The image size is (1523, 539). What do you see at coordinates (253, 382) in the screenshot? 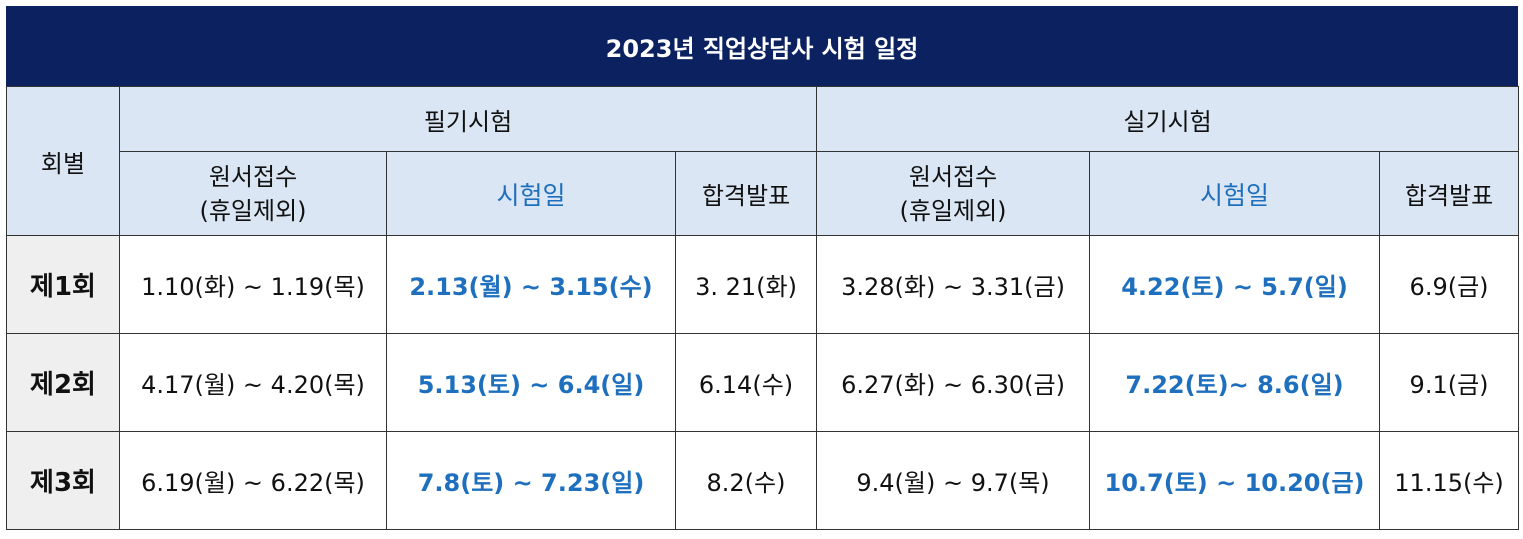
I see `written-application-cell: 4.17(월) ~ 4.20(목)` at bounding box center [253, 382].